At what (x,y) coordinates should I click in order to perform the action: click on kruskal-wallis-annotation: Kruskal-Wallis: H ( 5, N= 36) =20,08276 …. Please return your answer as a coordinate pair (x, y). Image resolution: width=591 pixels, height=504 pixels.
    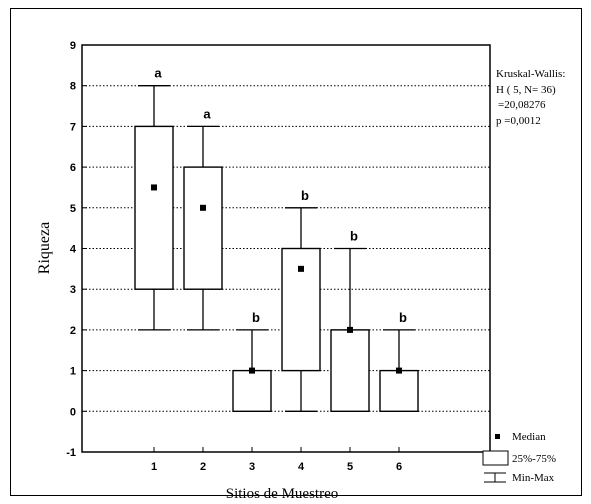
    Looking at the image, I should click on (530, 97).